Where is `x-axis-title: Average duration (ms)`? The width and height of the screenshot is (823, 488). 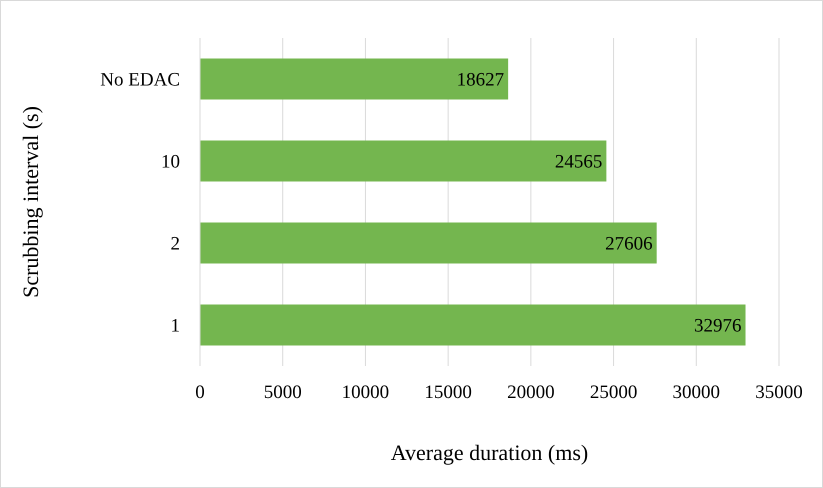 x-axis-title: Average duration (ms) is located at coordinates (489, 452).